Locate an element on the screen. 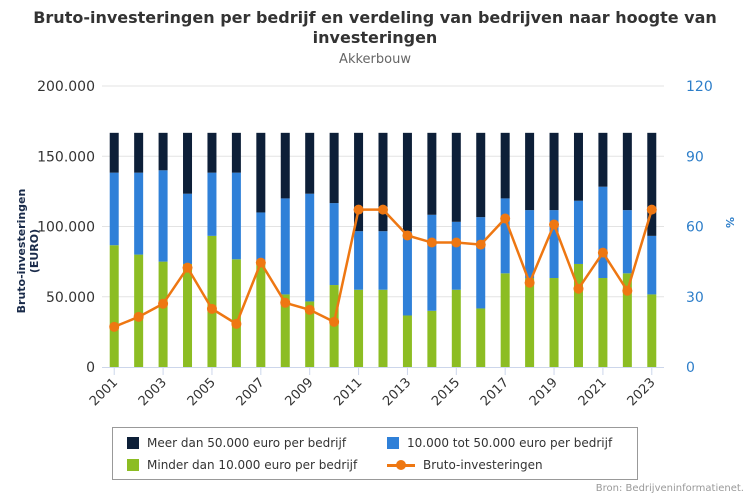 The width and height of the screenshot is (750, 500). x-tick-label: 2019 is located at coordinates (544, 392).